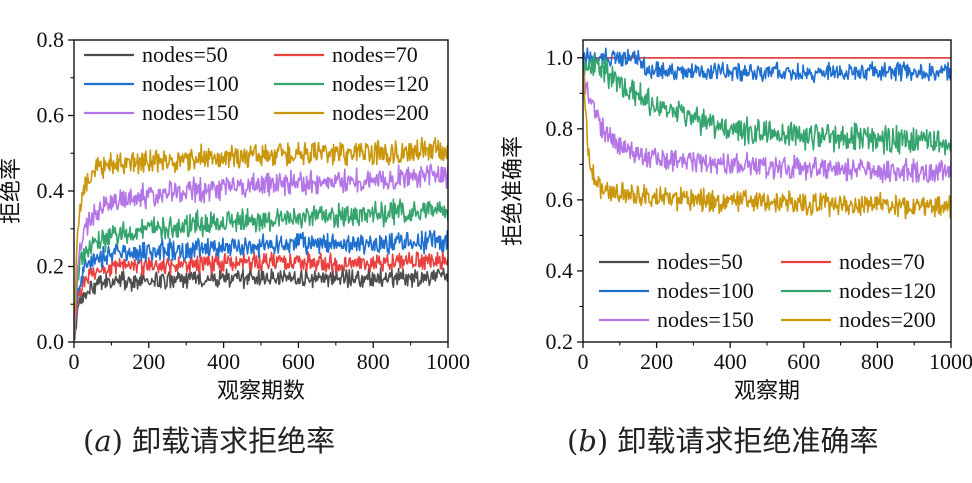 The image size is (972, 483). What do you see at coordinates (513, 191) in the screenshot?
I see `y-axis-label: 拒绝准确率` at bounding box center [513, 191].